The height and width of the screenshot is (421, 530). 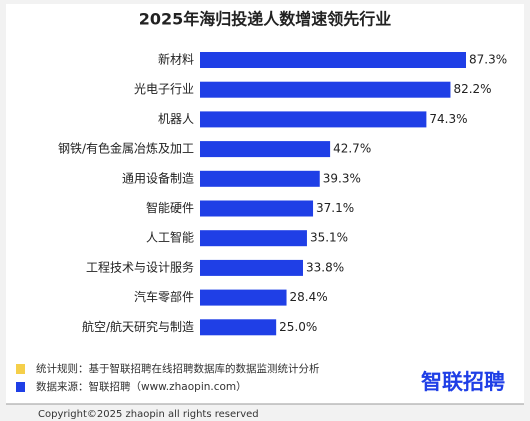 What do you see at coordinates (170, 237) in the screenshot?
I see `y-tick-label: 人工智能` at bounding box center [170, 237].